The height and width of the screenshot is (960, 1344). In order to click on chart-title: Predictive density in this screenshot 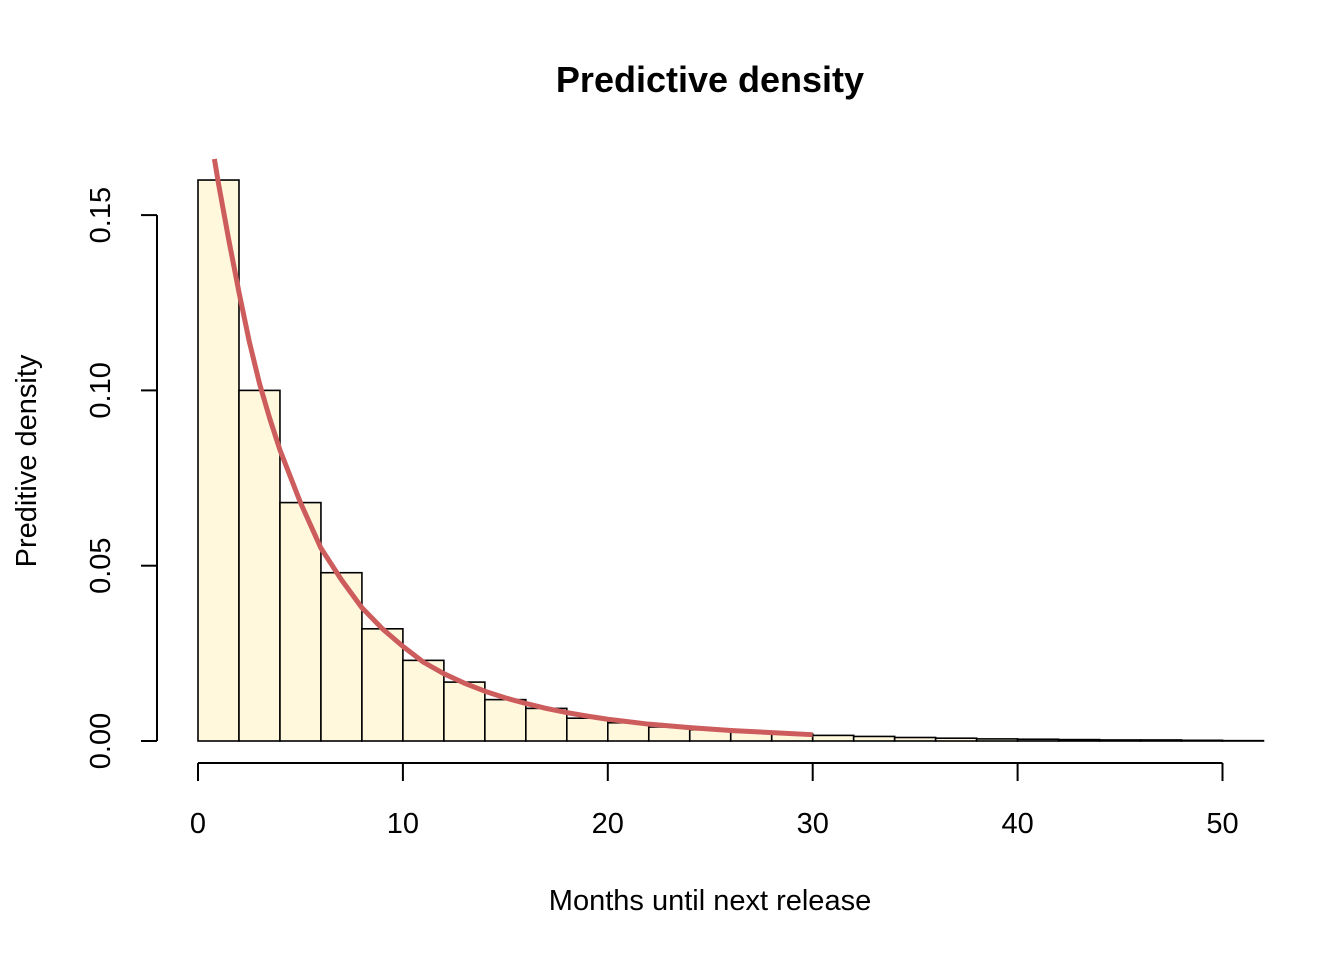, I will do `click(710, 79)`.